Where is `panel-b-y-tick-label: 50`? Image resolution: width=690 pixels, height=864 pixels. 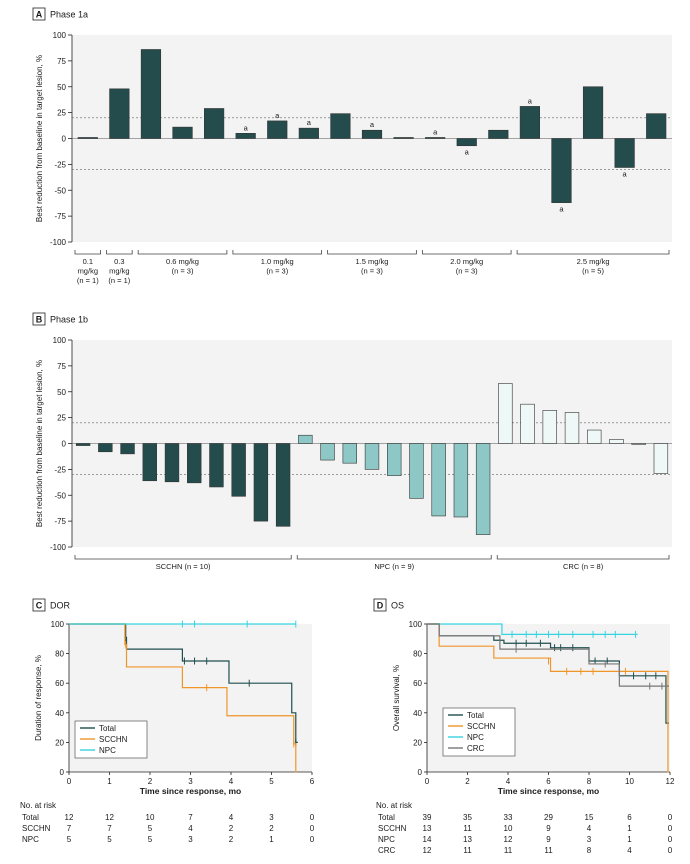
panel-b-y-tick-label: 50 is located at coordinates (61, 392).